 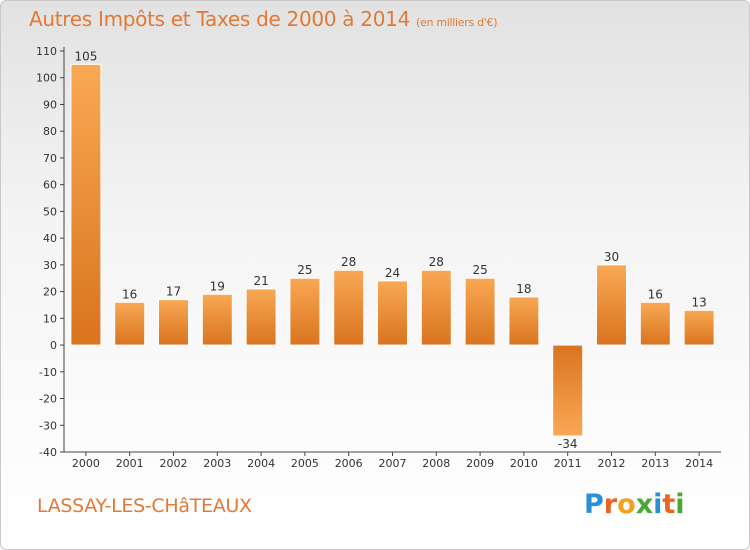 I want to click on bar-2013, so click(x=655, y=323).